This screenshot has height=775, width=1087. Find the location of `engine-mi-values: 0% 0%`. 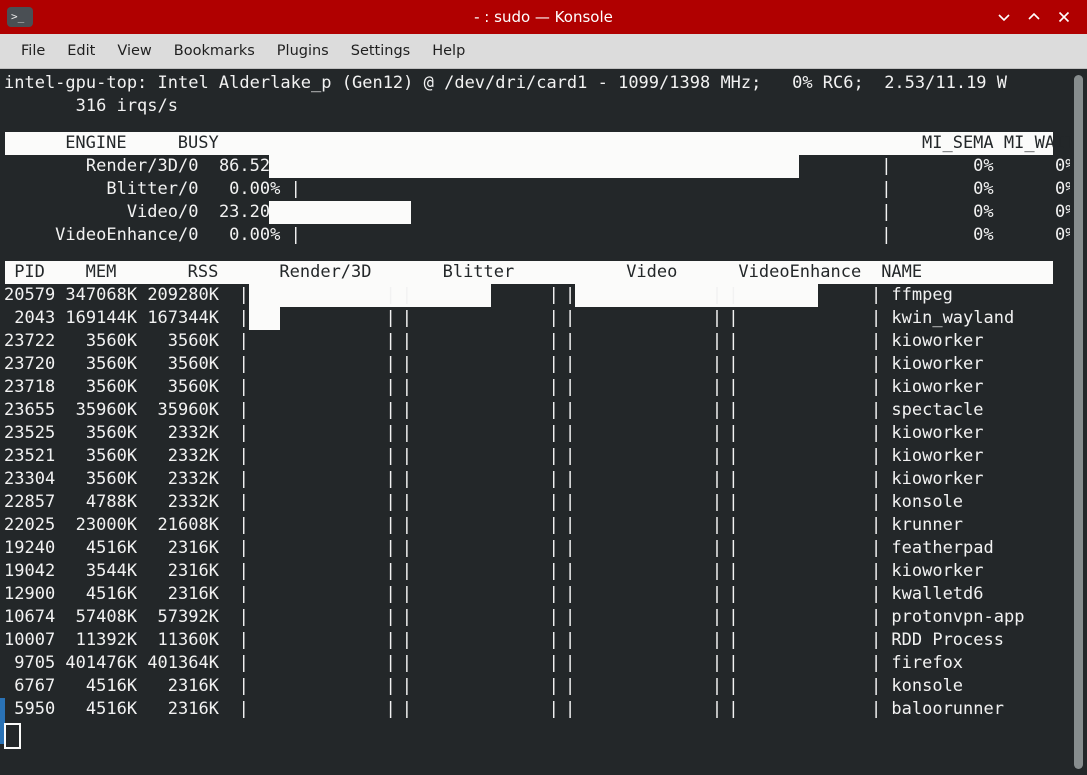

engine-mi-values: 0% 0% is located at coordinates (999, 235).